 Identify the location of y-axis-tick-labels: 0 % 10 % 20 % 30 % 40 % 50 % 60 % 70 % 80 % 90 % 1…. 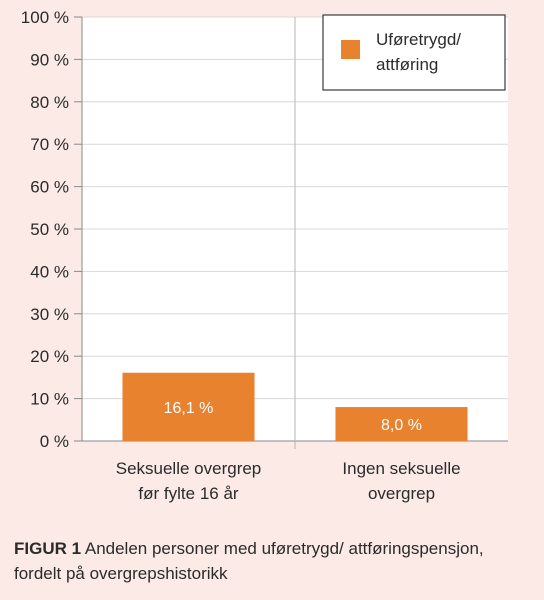
(45, 229).